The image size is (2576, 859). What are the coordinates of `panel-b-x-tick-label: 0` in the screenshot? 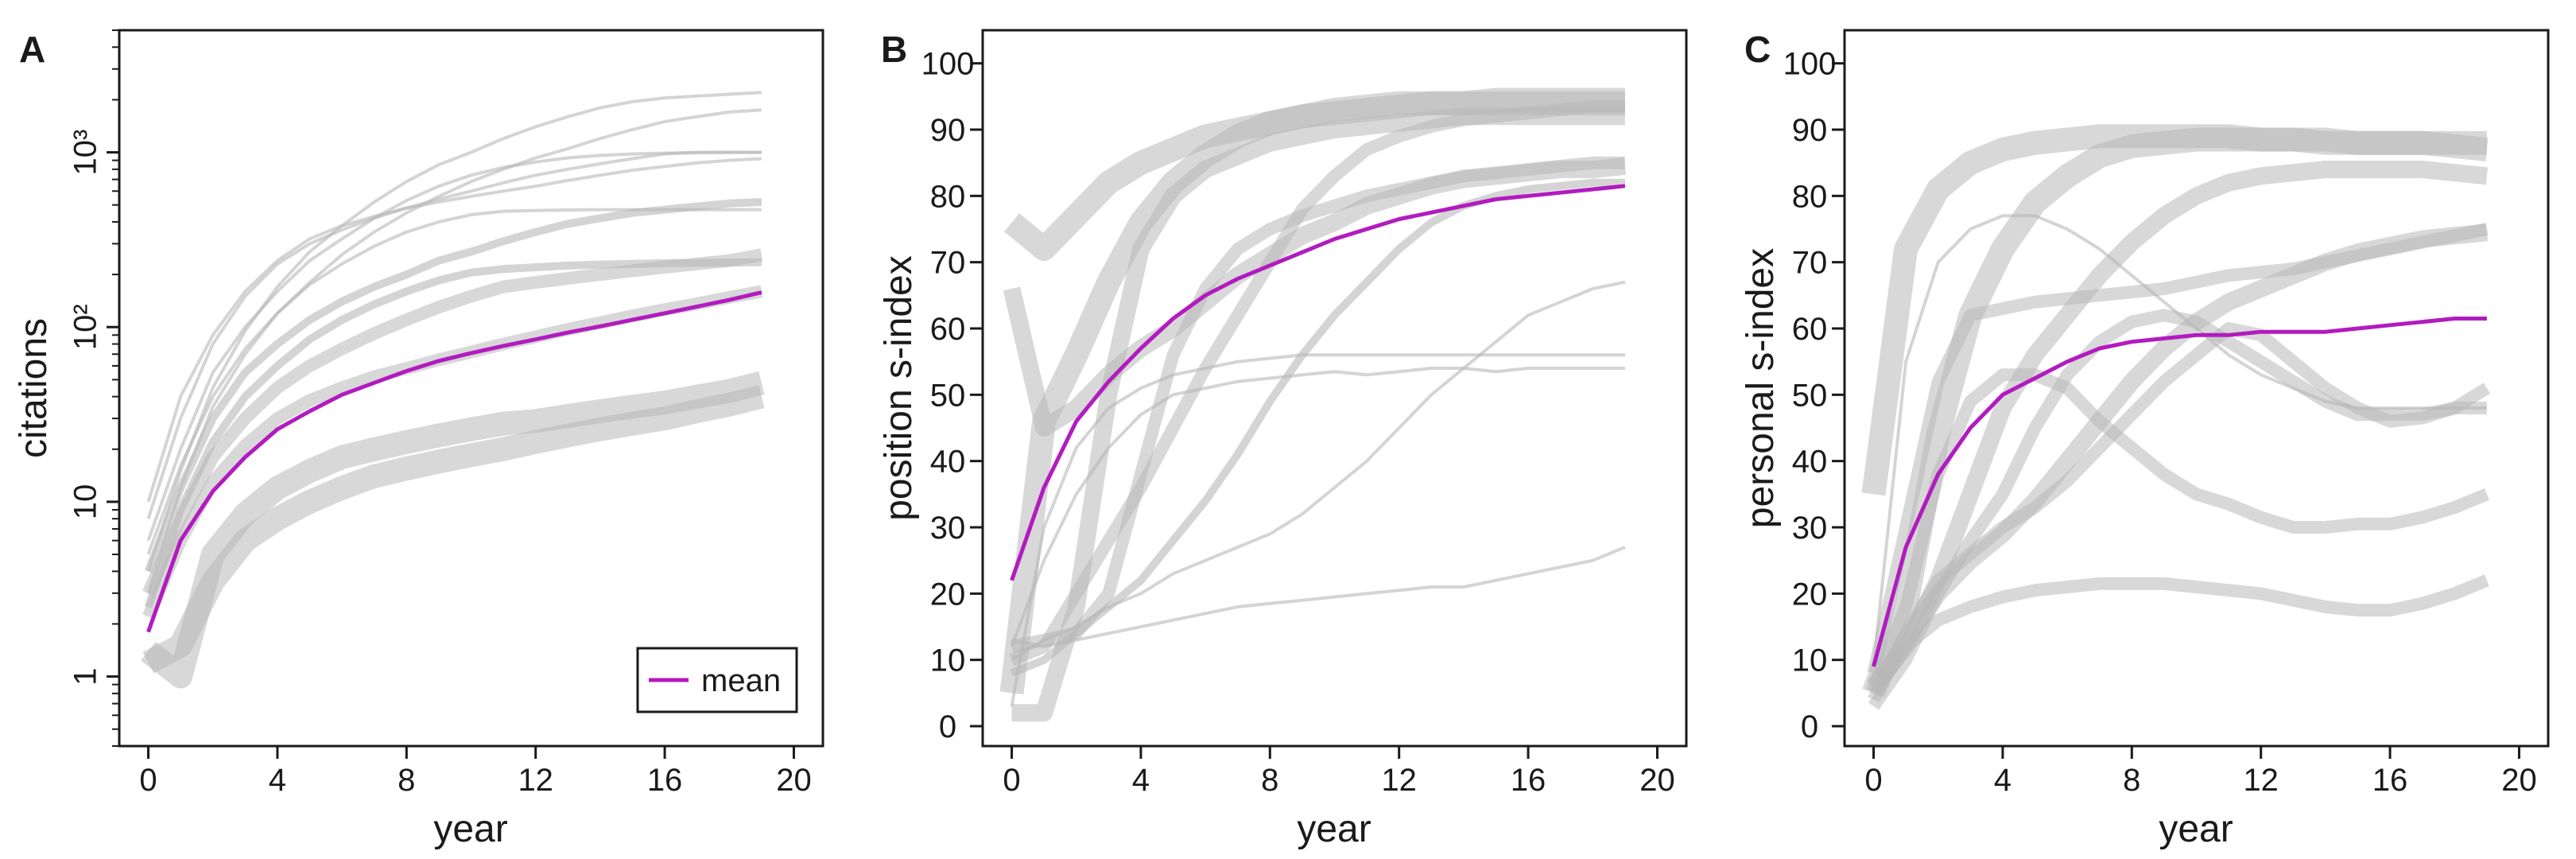 It's located at (1011, 780).